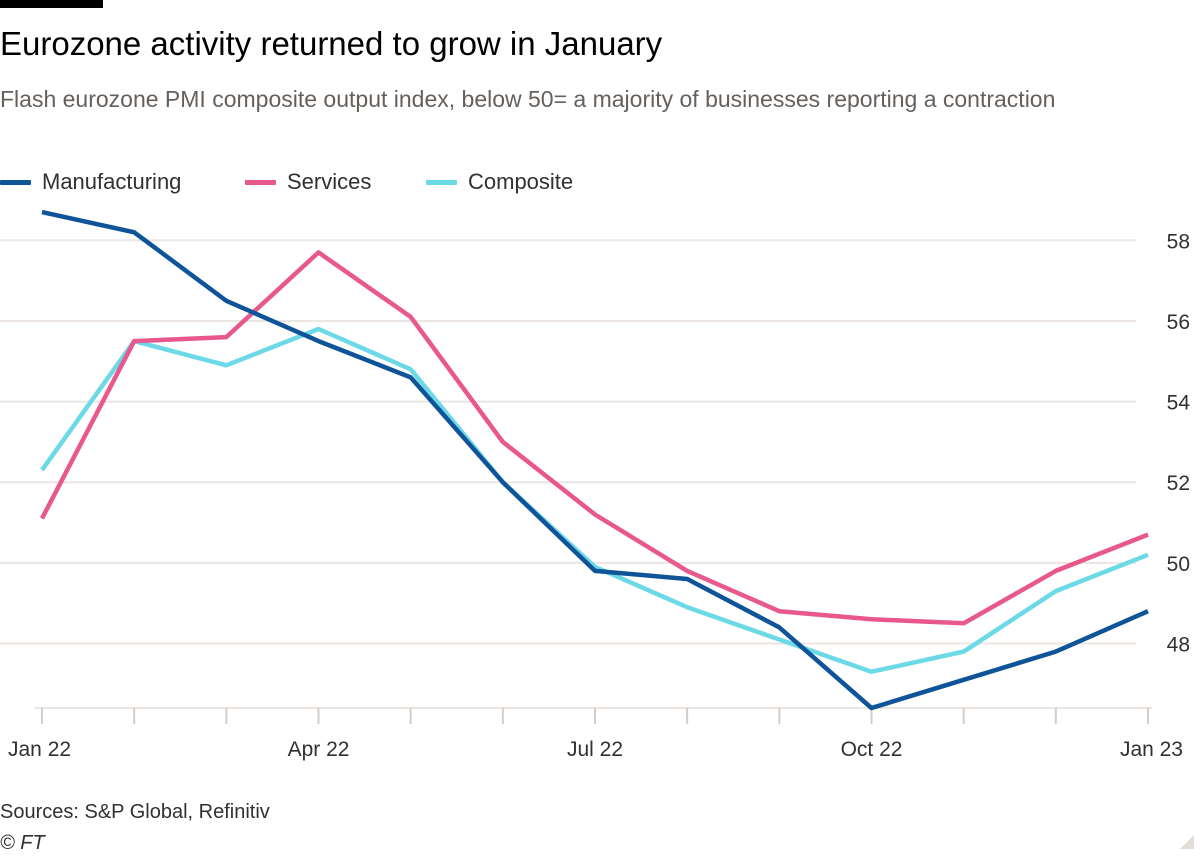 The width and height of the screenshot is (1200, 857). What do you see at coordinates (595, 182) in the screenshot?
I see `legend: Manufacturing Services Composite` at bounding box center [595, 182].